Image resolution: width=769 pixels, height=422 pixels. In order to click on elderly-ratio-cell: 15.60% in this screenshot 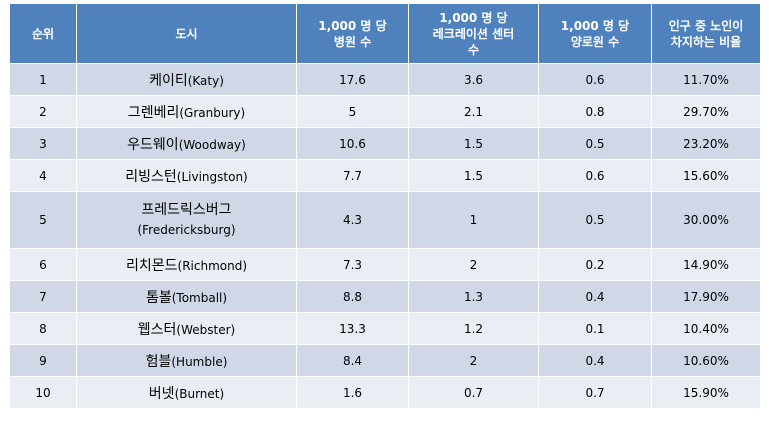, I will do `click(706, 175)`.